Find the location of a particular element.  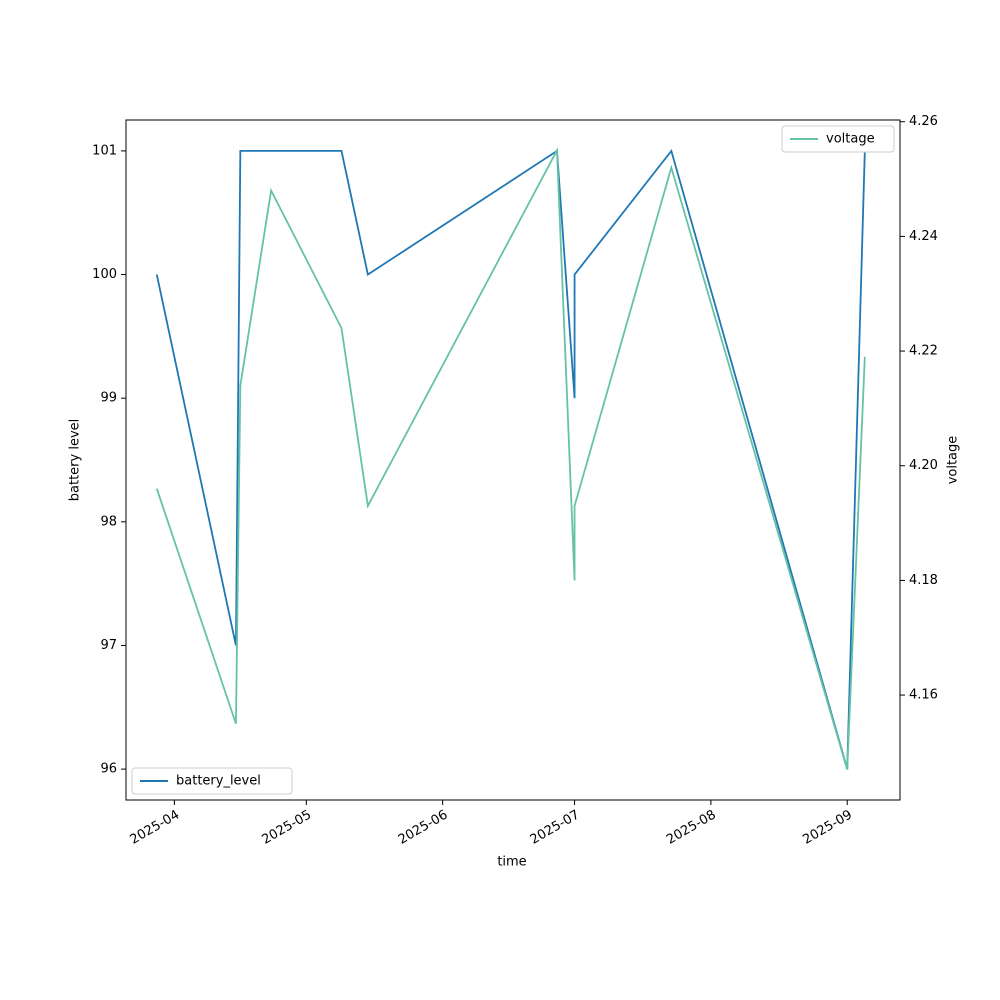

x-tick-label: 2025-09 is located at coordinates (827, 828).